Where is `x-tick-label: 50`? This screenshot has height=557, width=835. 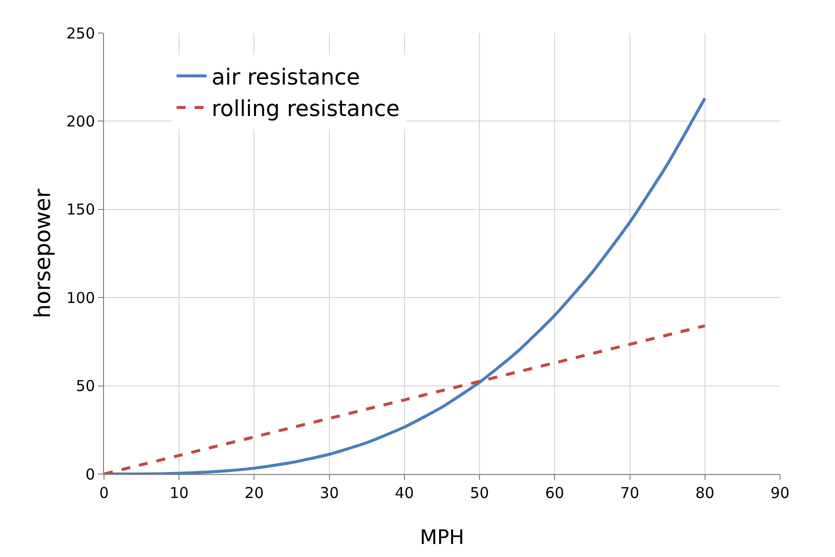 x-tick-label: 50 is located at coordinates (480, 493).